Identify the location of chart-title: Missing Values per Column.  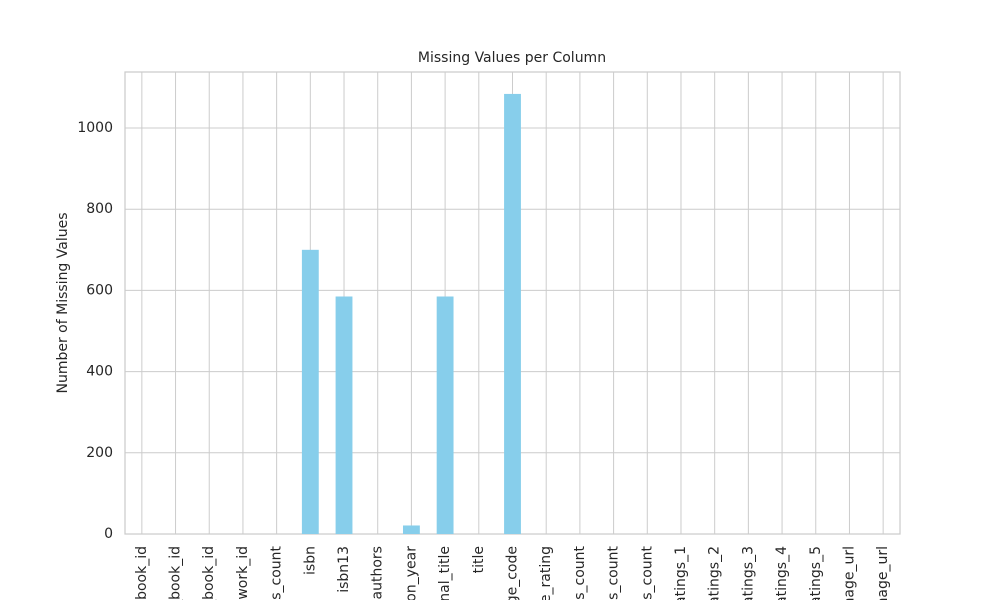
(512, 58).